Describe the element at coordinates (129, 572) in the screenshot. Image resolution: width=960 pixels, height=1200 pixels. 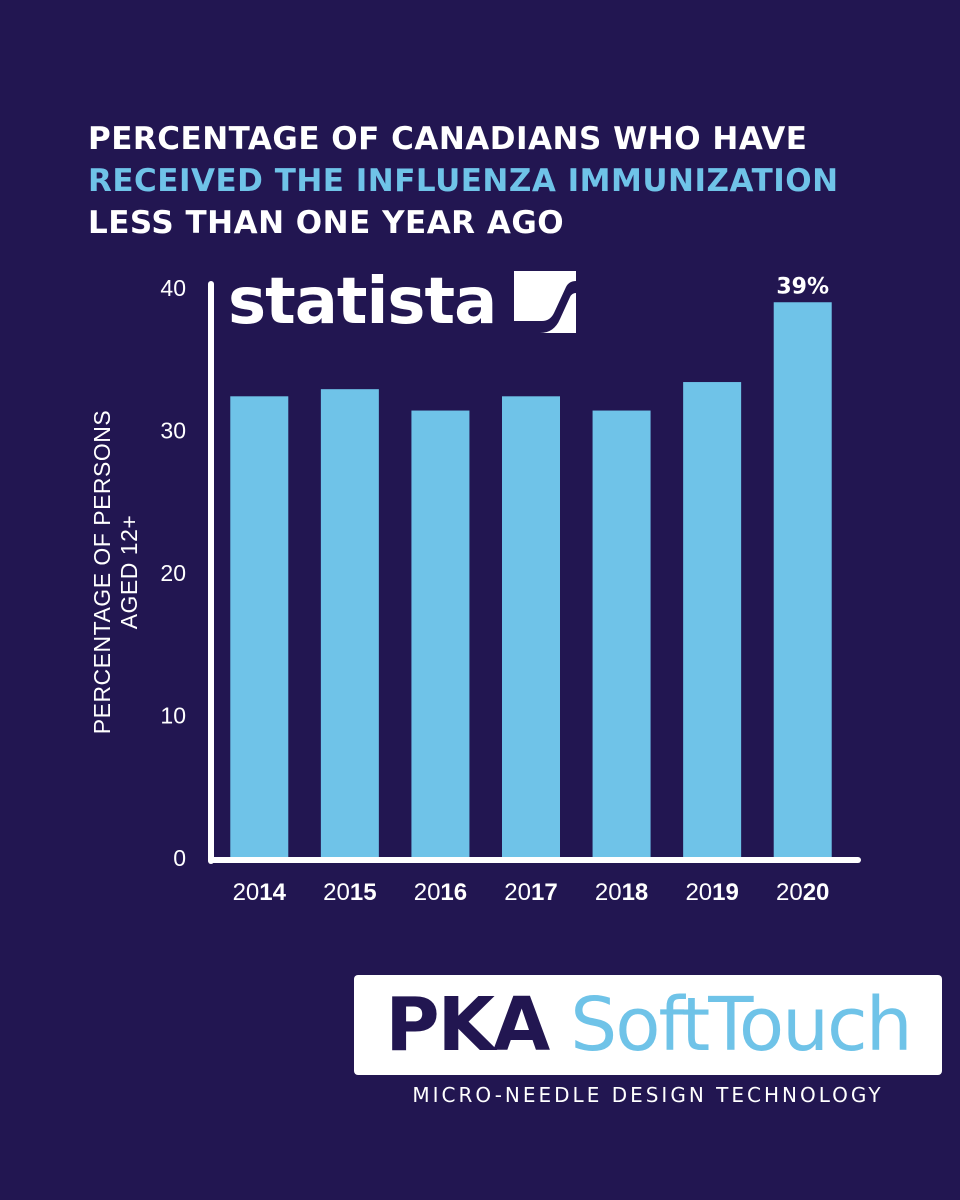
I see `y-axis-label-line-2: AGED 12+` at that location.